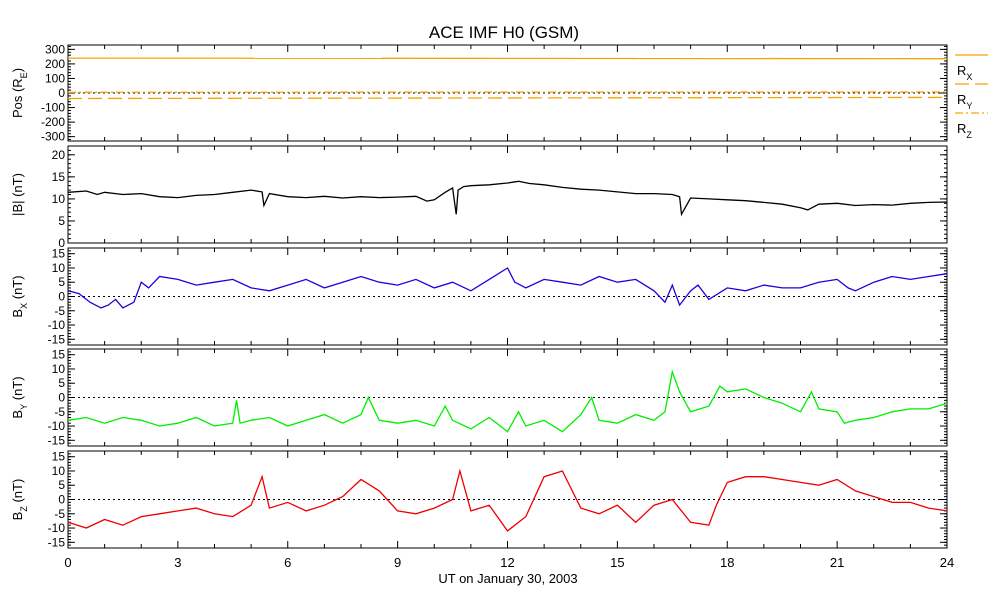 The height and width of the screenshot is (600, 993). Describe the element at coordinates (59, 155) in the screenshot. I see `y-tick-label: 20` at that location.